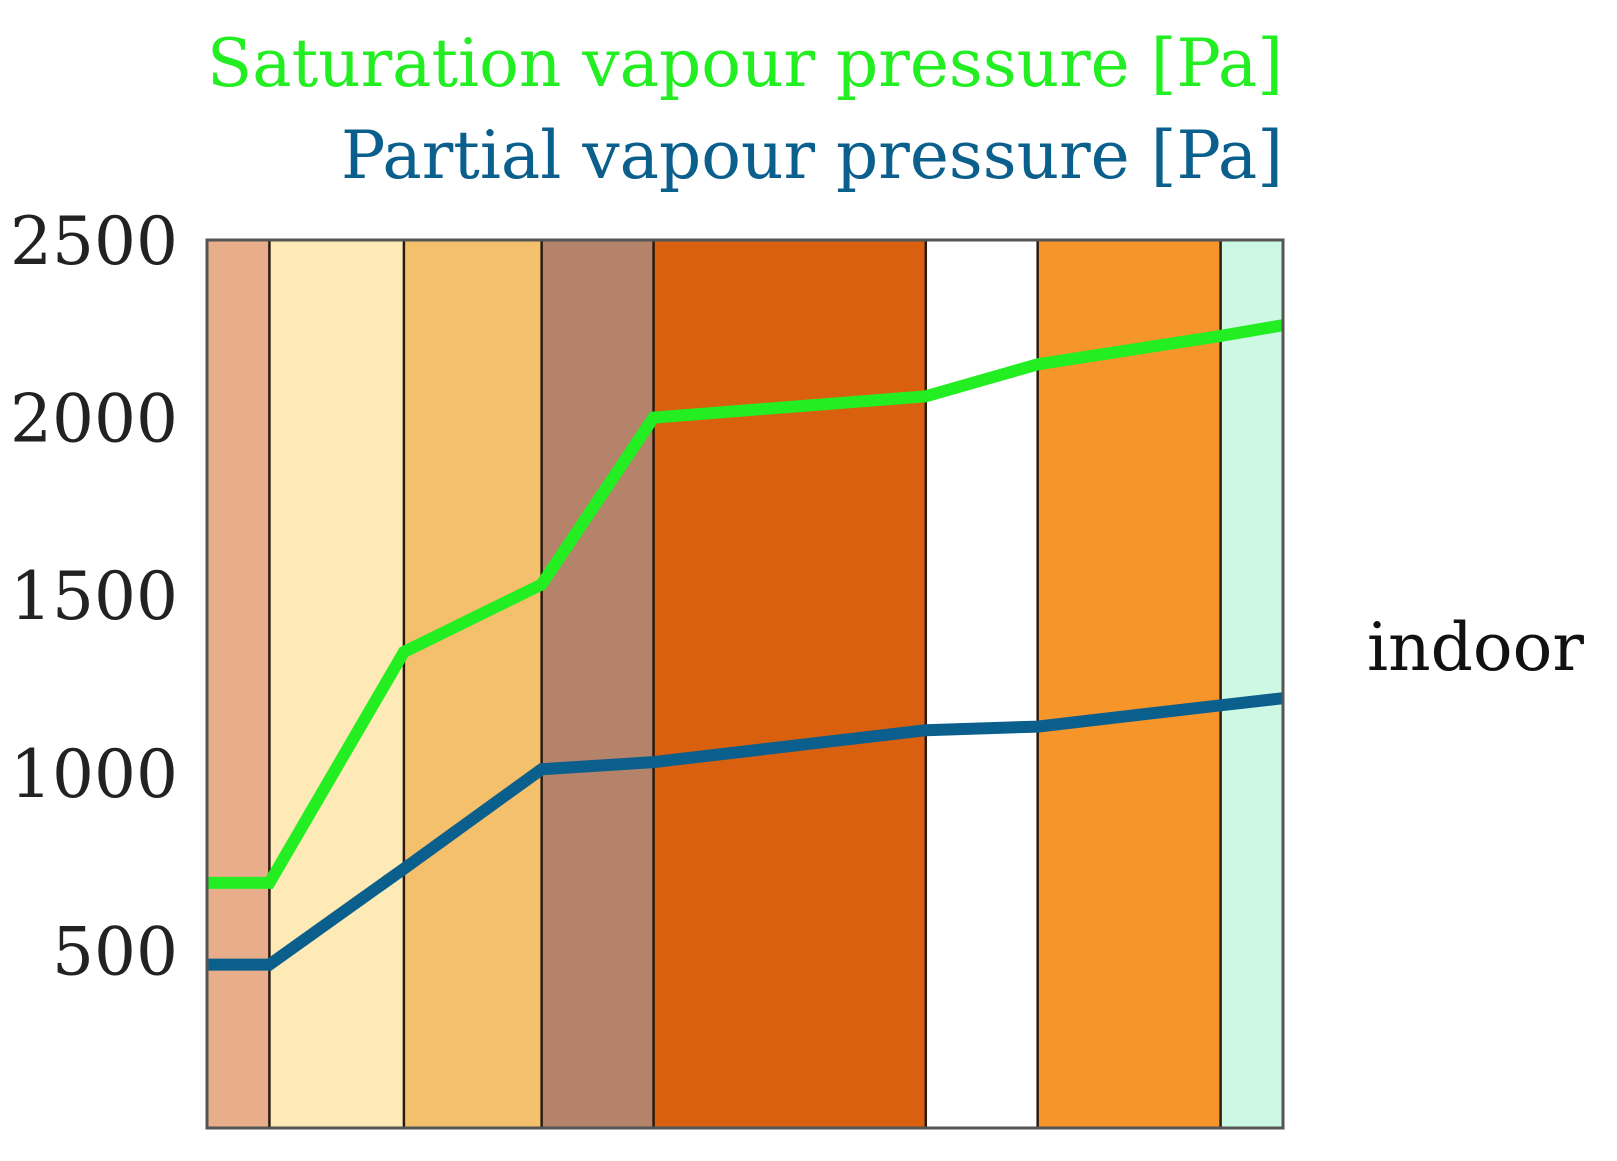 This screenshot has width=1617, height=1161. I want to click on legend-partial-vapour-pressure: Partial vapour pressure [Pa], so click(812, 155).